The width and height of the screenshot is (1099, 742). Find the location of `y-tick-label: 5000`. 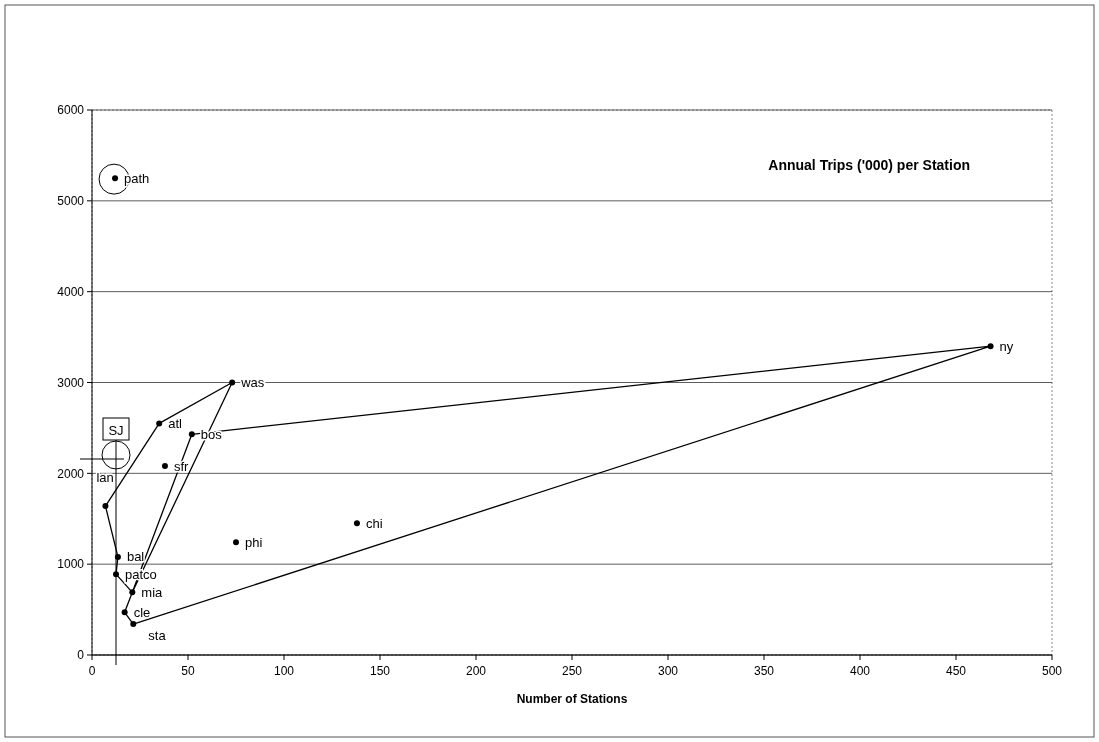

y-tick-label: 5000 is located at coordinates (71, 201).